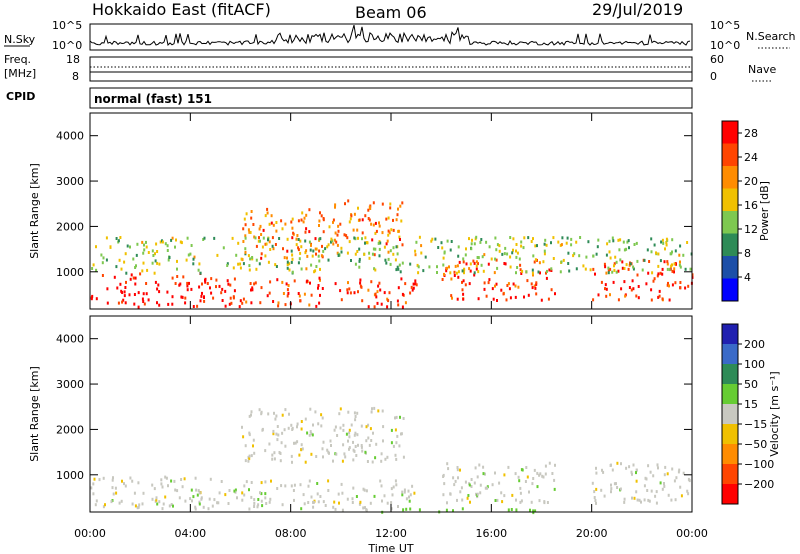  Describe the element at coordinates (67, 45) in the screenshot. I see `noise-left-tick-bottom: 10^0` at that location.